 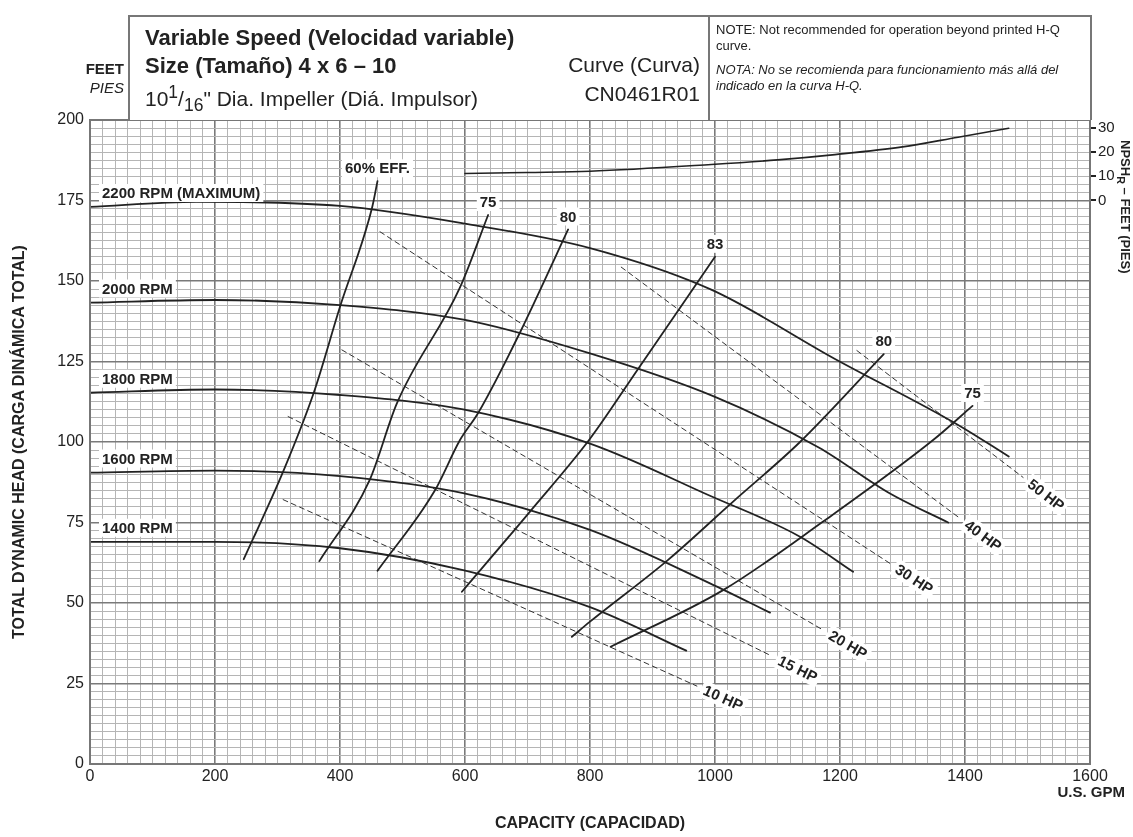 I want to click on text: FEET, so click(x=104, y=68).